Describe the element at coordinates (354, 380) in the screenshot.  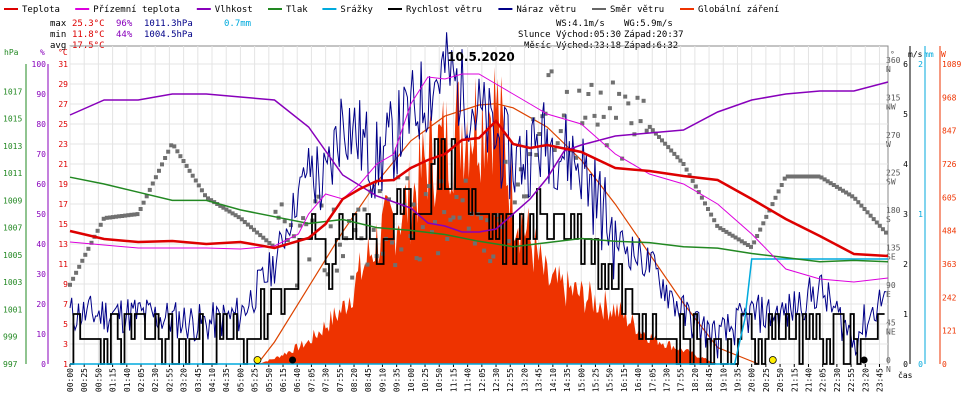
I see `x-tick-20: 08:20` at that location.